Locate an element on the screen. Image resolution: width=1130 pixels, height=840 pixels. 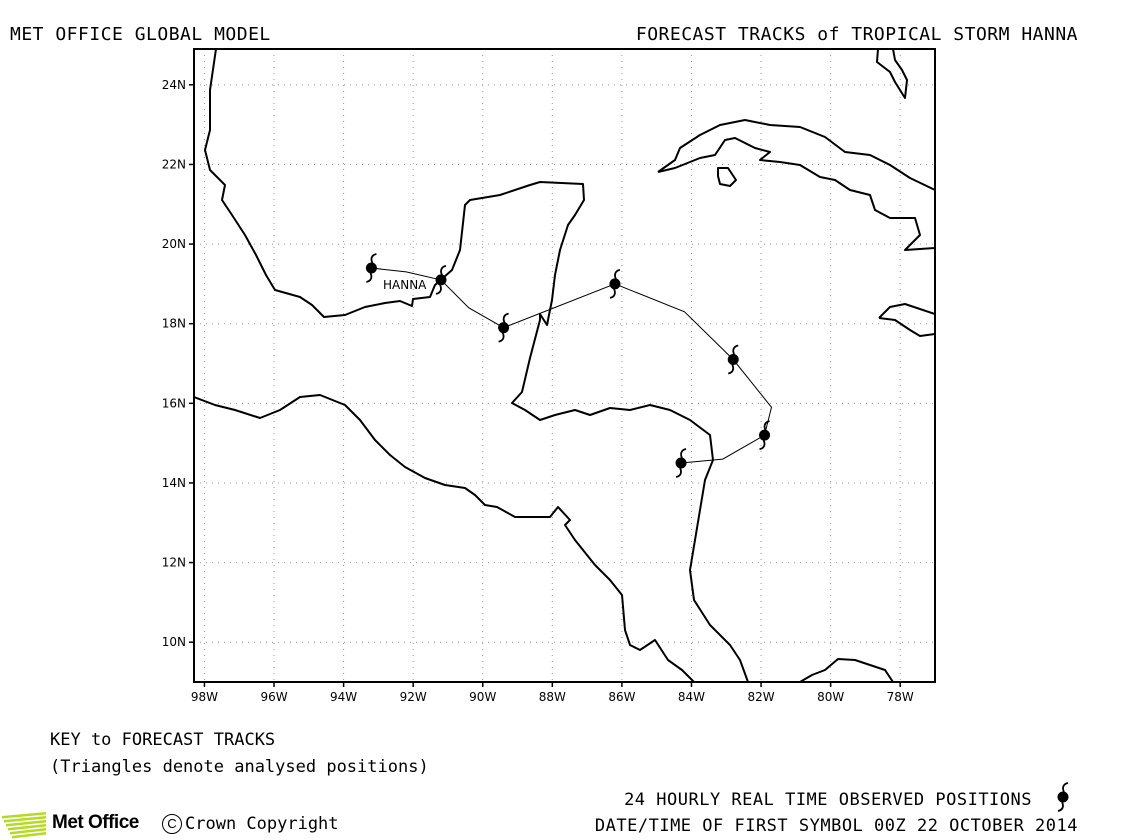
lat-tick-label: 12N is located at coordinates (174, 563).